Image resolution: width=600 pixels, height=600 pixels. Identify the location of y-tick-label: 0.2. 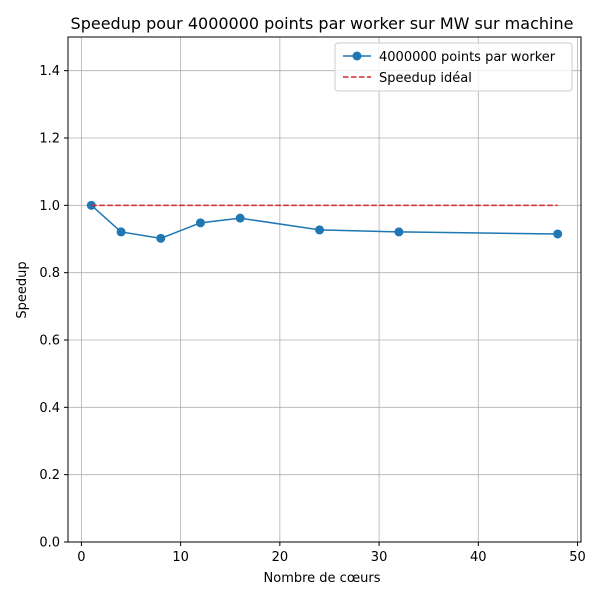
(49, 475).